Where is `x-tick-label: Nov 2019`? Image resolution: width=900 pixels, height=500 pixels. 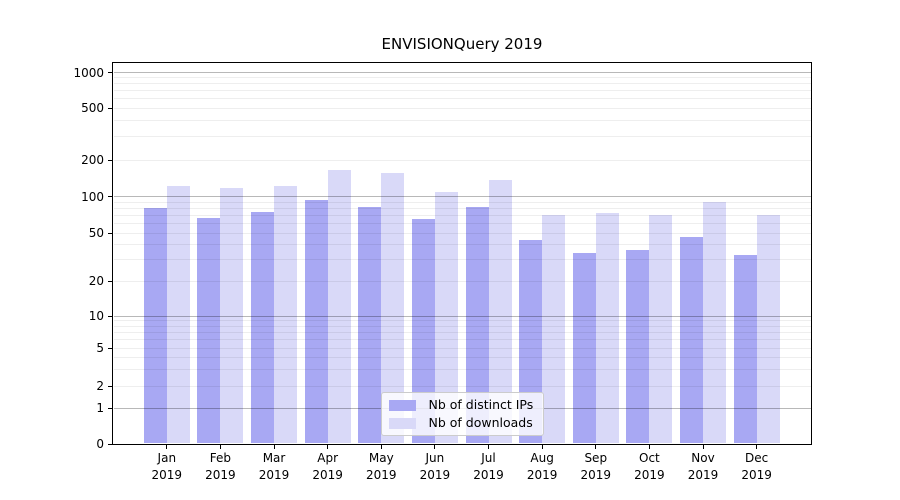 x-tick-label: Nov 2019 is located at coordinates (703, 467).